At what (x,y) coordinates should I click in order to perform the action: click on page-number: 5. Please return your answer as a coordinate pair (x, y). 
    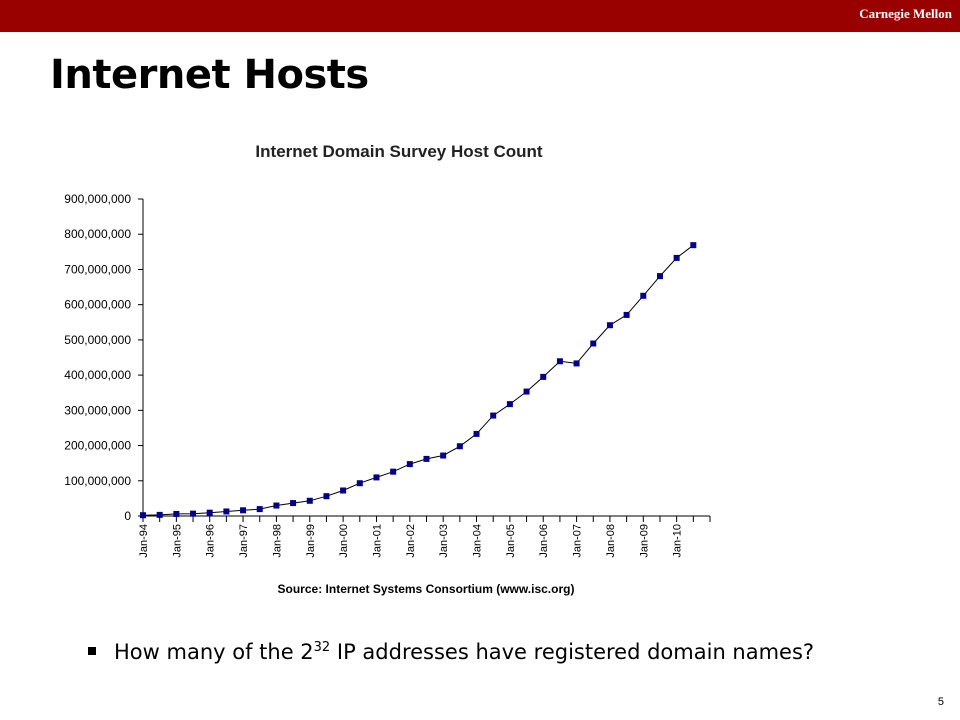
    Looking at the image, I should click on (940, 702).